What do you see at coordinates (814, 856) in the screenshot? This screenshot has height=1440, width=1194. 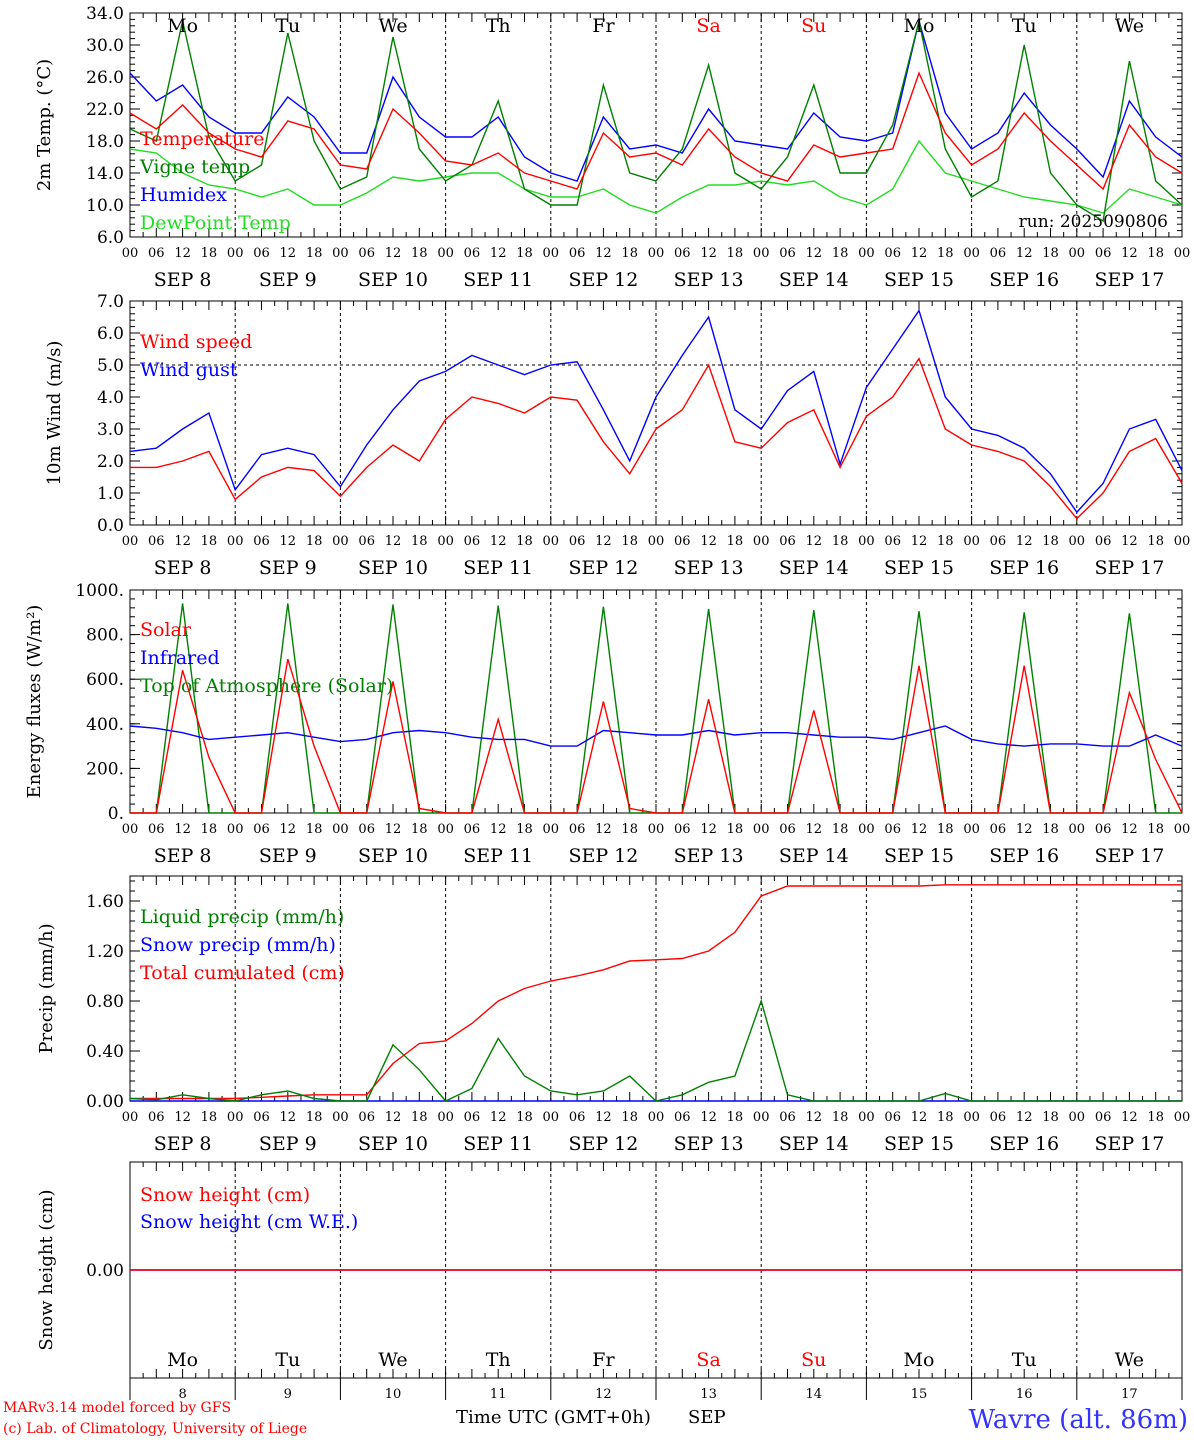 I see `date-label: SEP 14` at bounding box center [814, 856].